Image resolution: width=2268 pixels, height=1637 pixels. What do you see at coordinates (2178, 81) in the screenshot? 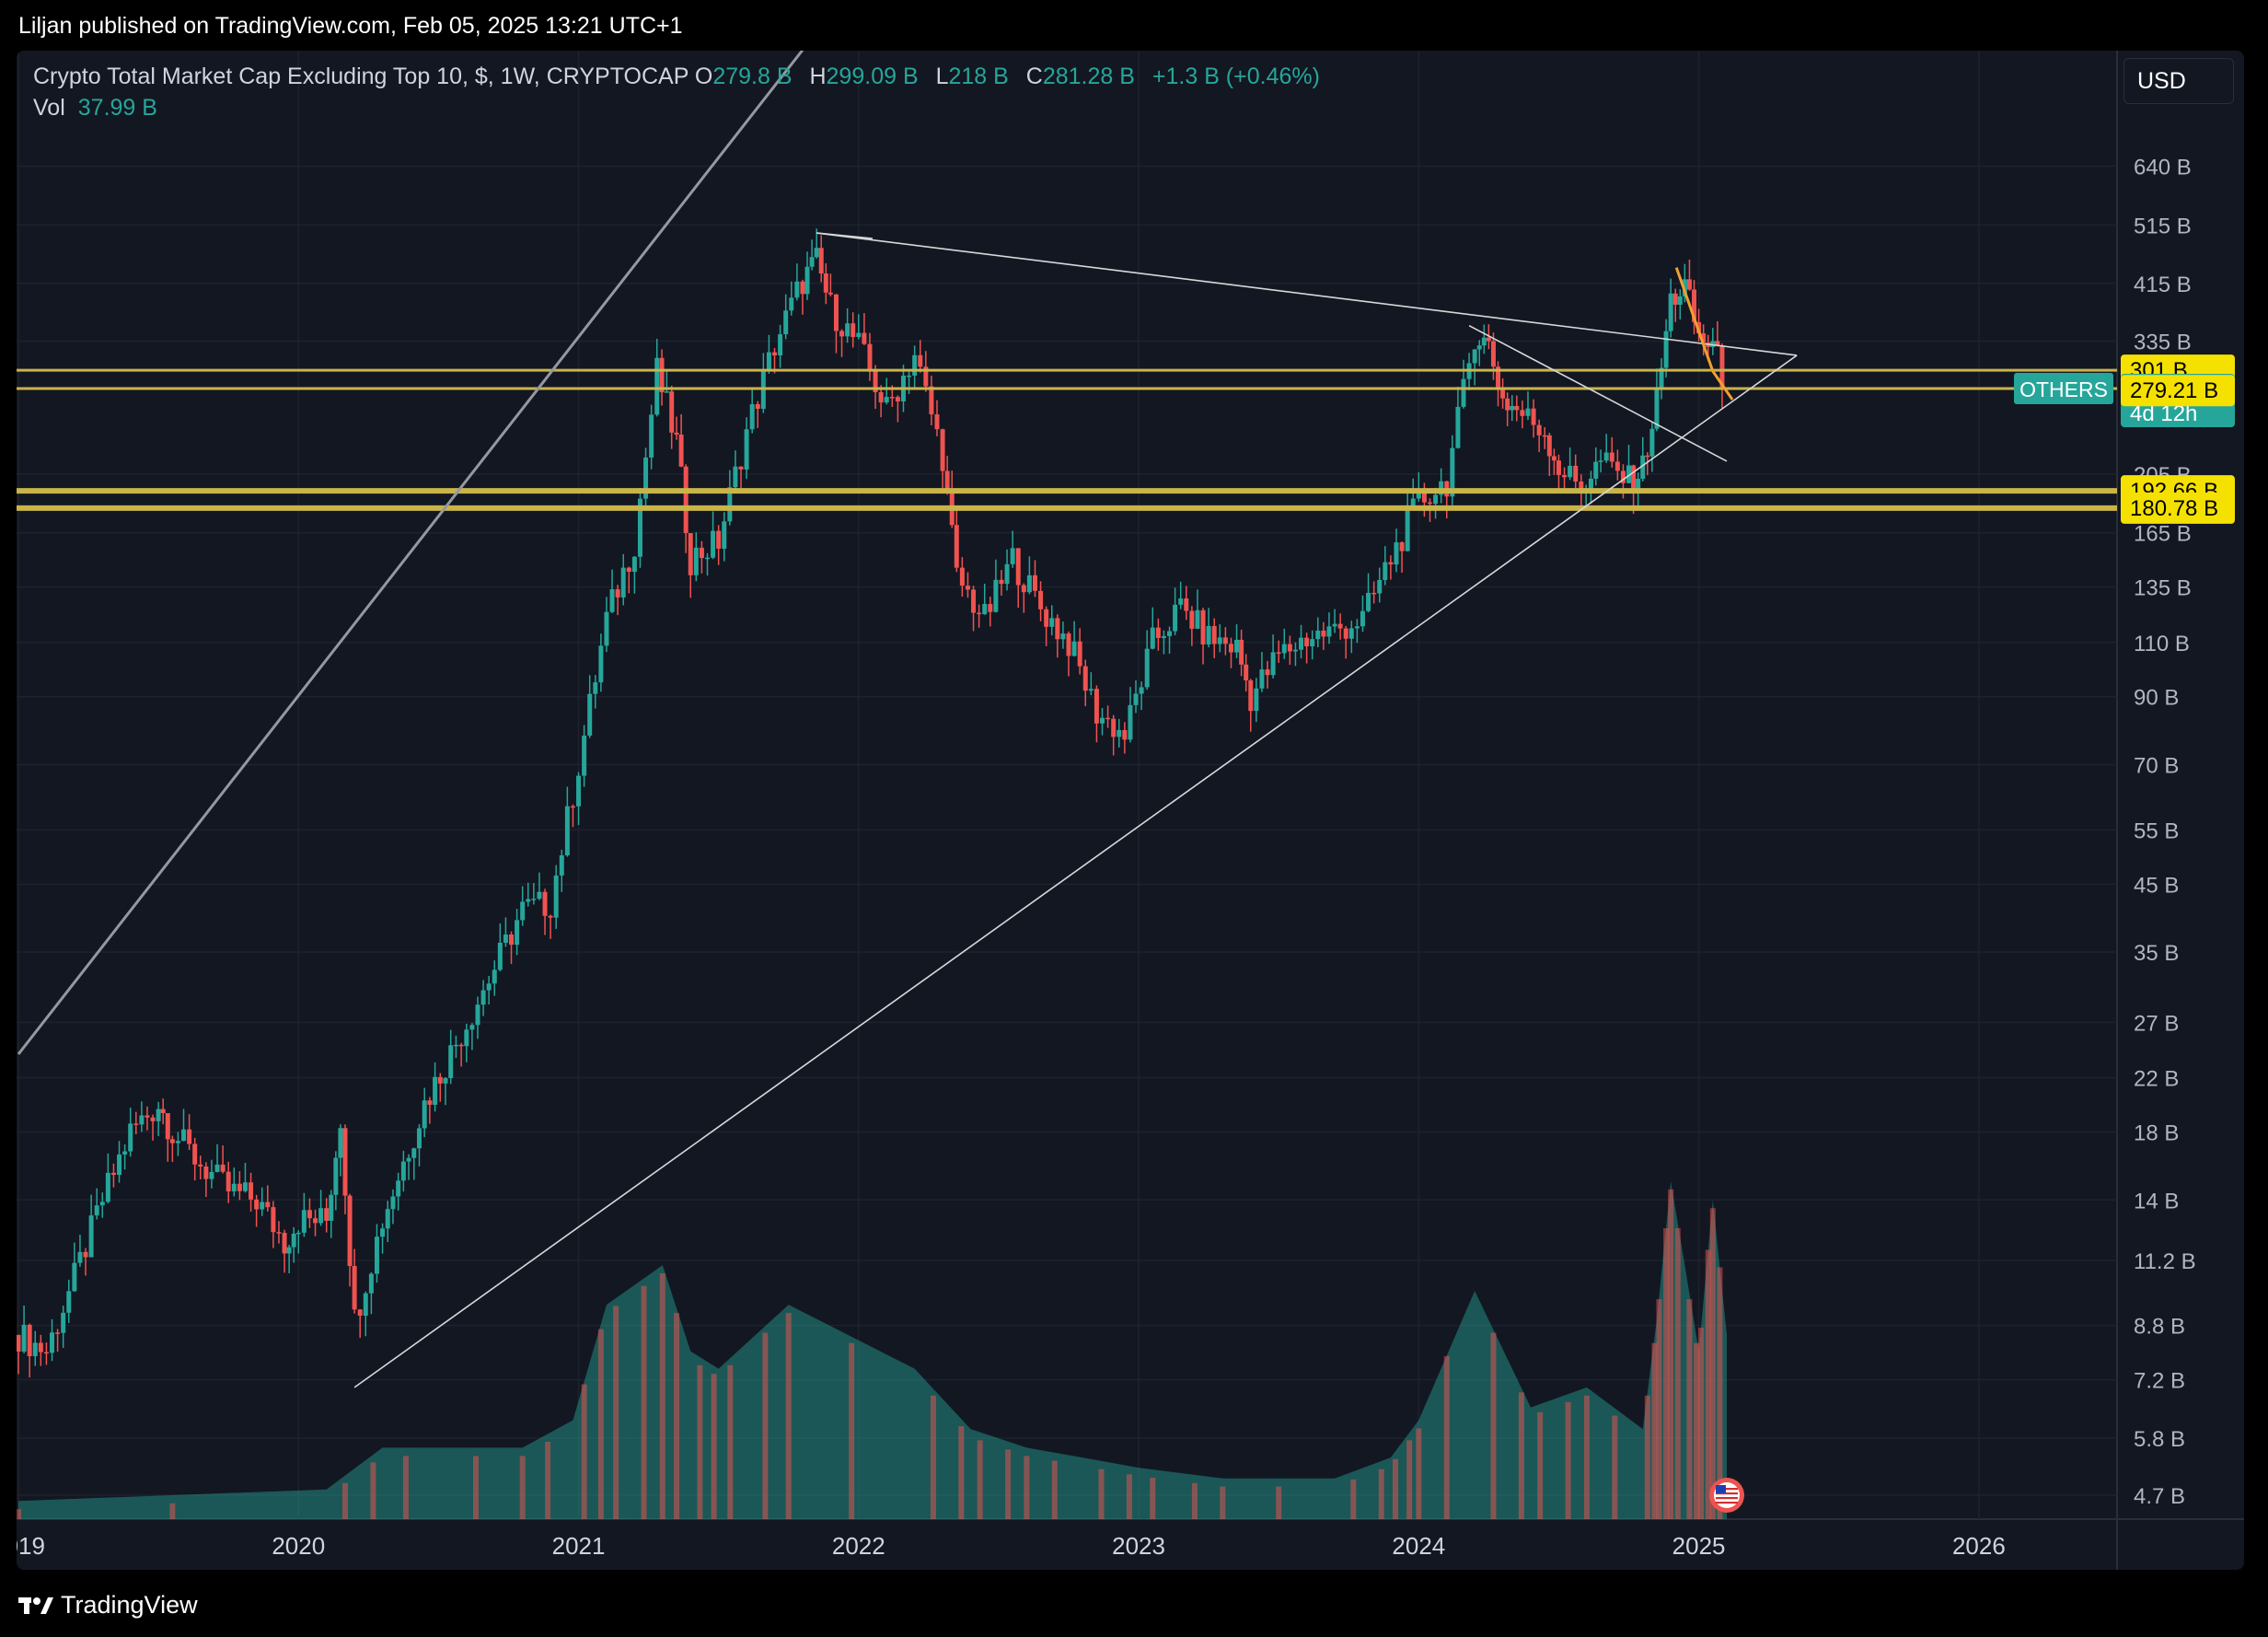
I see `currency-selector: USD` at bounding box center [2178, 81].